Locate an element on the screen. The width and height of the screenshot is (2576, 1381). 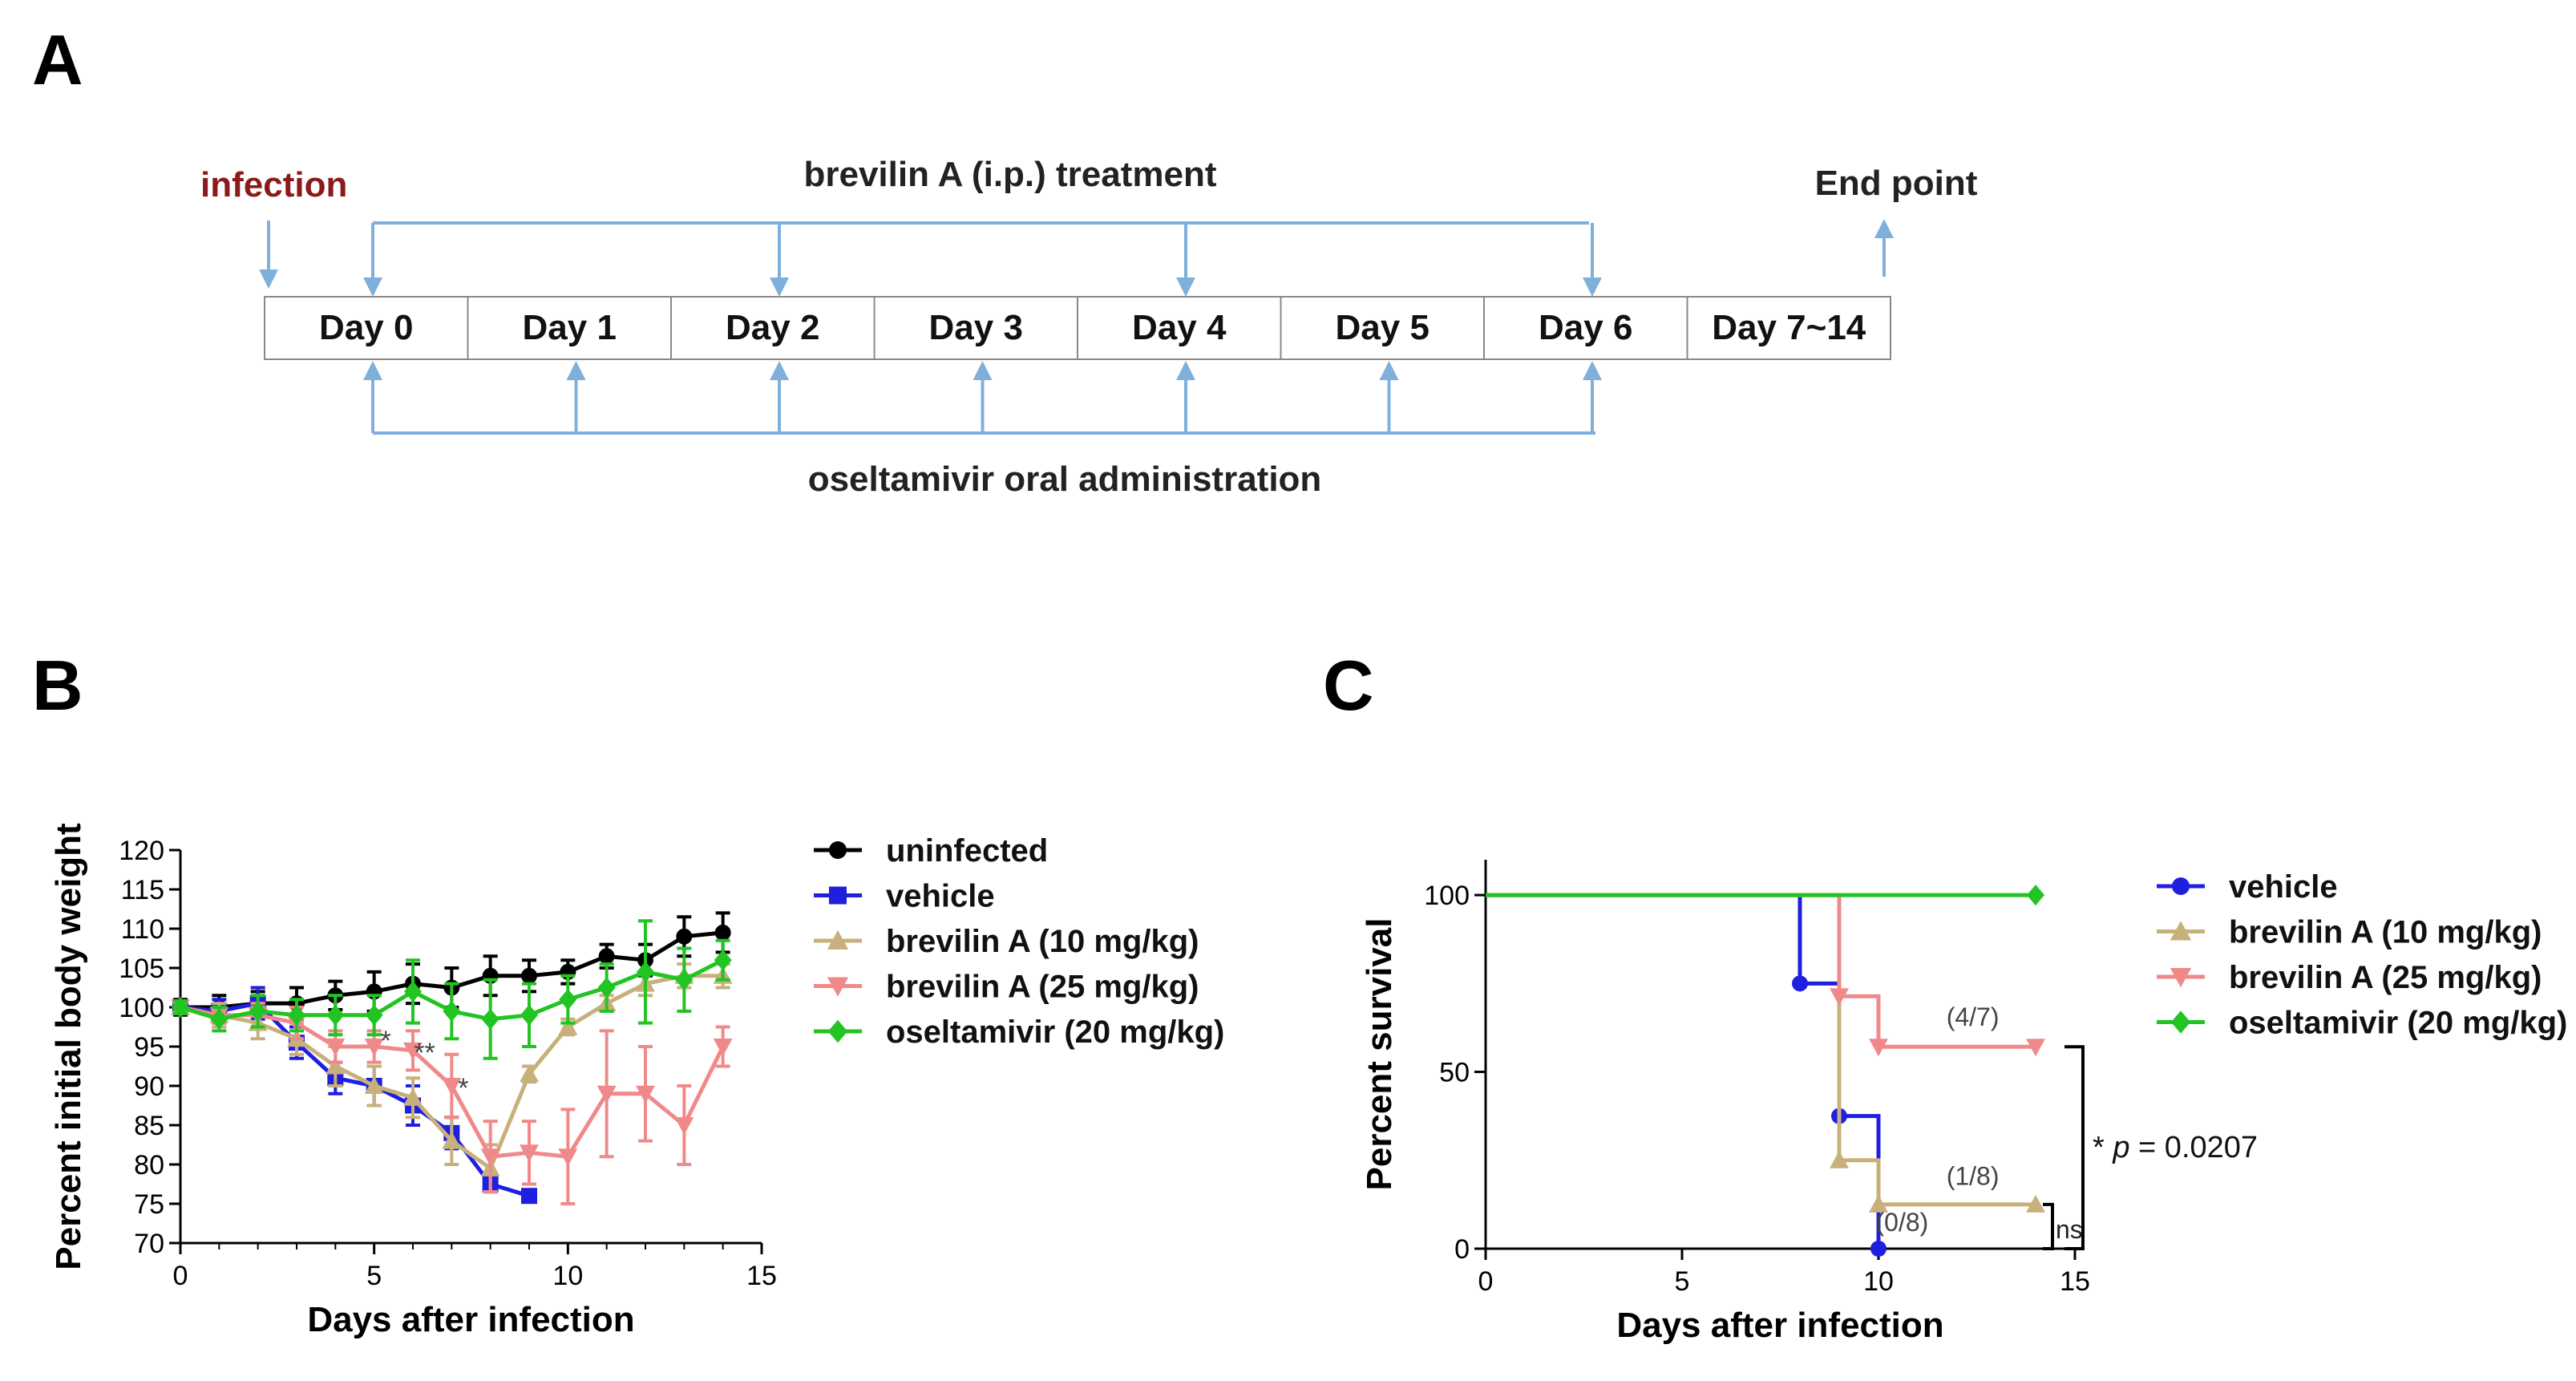
ns-label: ns is located at coordinates (2069, 1229).